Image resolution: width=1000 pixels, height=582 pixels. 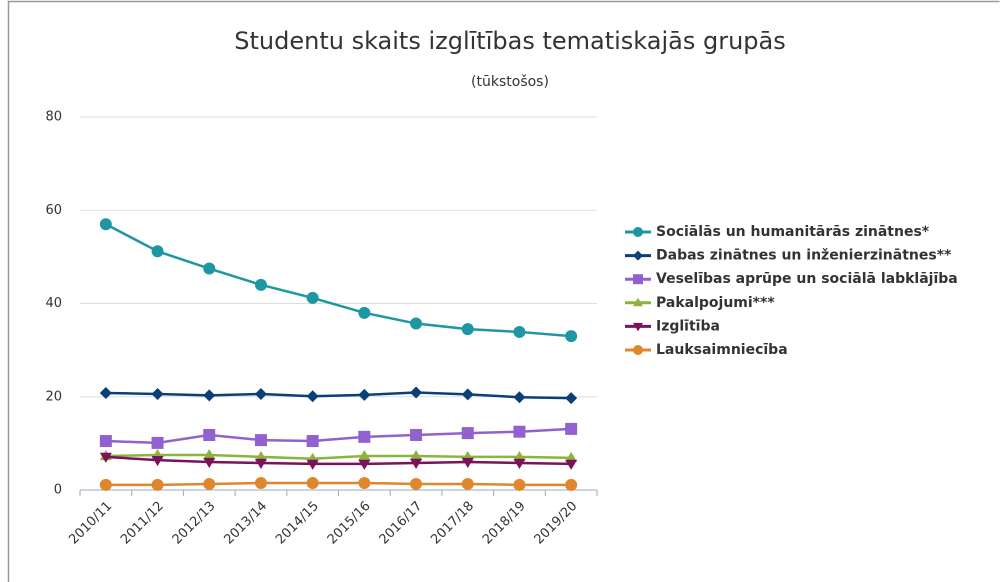 What do you see at coordinates (715, 303) in the screenshot?
I see `legend-label: Pakalpojumi***` at bounding box center [715, 303].